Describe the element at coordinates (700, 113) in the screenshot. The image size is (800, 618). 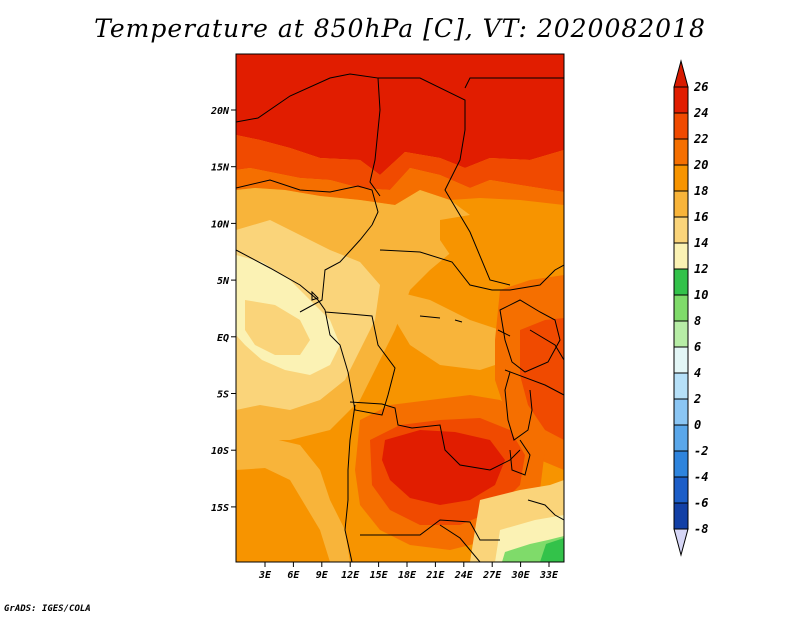
I see `colorbar-label: 24` at that location.